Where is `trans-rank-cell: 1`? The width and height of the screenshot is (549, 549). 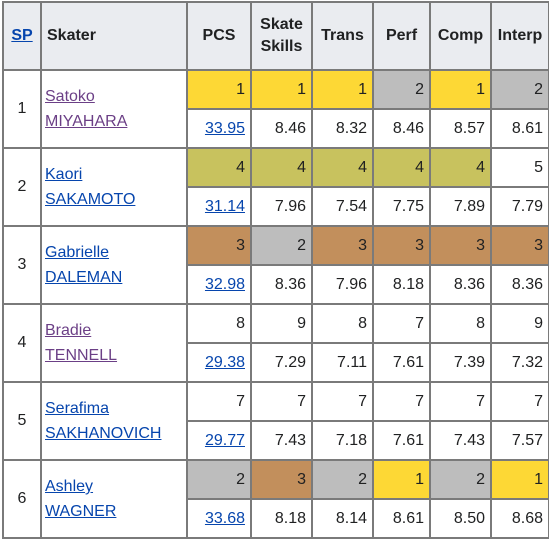 trans-rank-cell: 1 is located at coordinates (342, 89).